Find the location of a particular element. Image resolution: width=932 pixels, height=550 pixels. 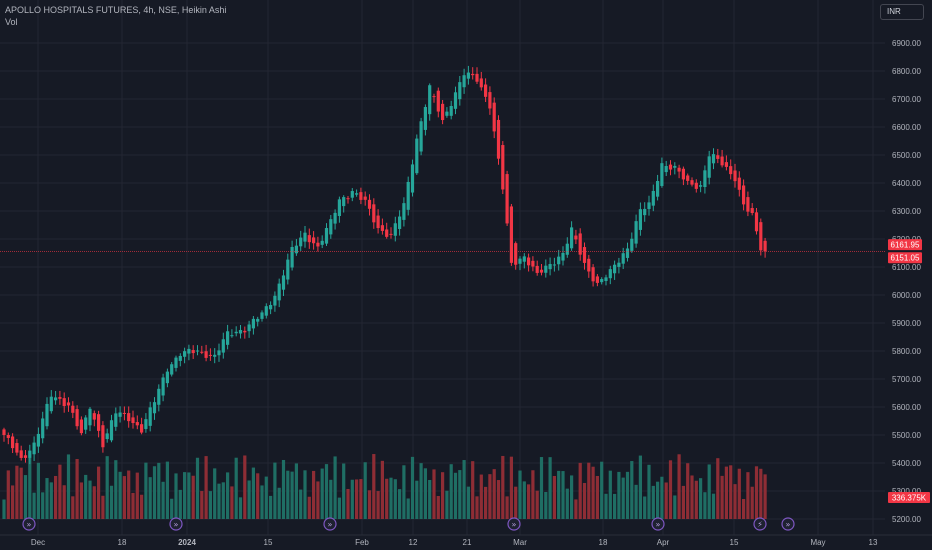

y-tick-label: 6400.00 is located at coordinates (906, 183).